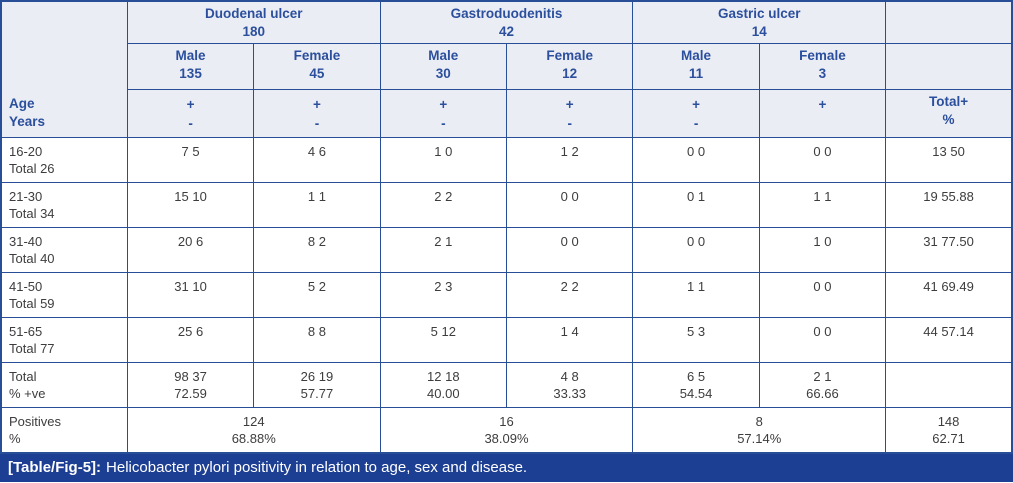 The image size is (1013, 483). Describe the element at coordinates (26, 196) in the screenshot. I see `age-range: 21-30` at that location.